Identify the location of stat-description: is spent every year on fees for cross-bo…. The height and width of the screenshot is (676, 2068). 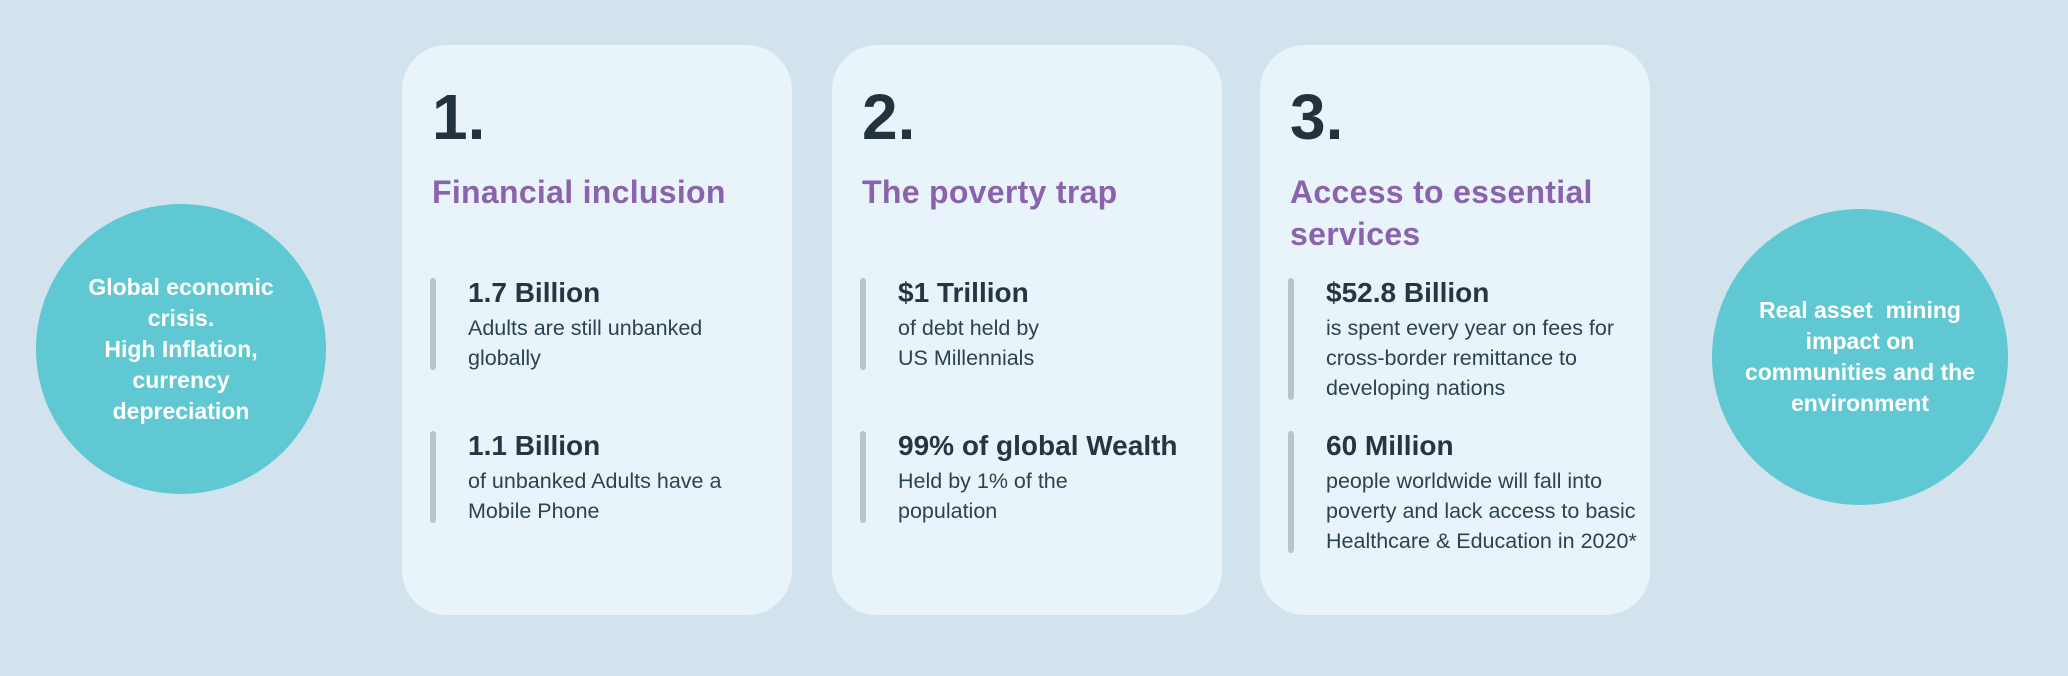
(1470, 358).